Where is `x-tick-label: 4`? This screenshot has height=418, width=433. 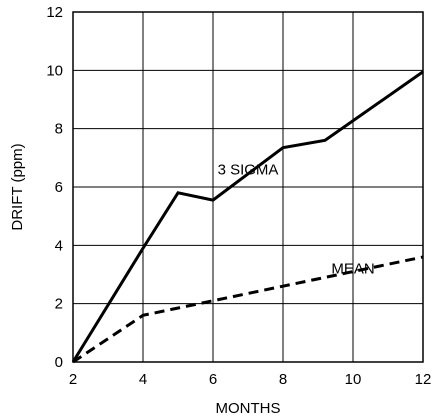
x-tick-label: 4 is located at coordinates (143, 379).